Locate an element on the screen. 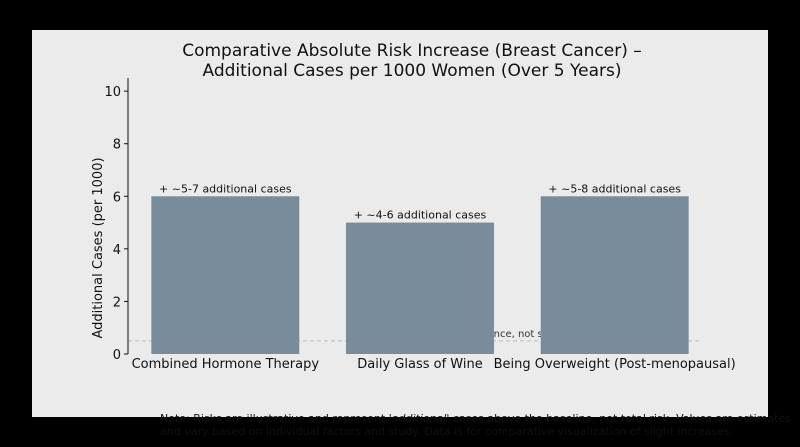 This screenshot has width=800, height=447. category-label: Being Overweight (Post-menopausal) is located at coordinates (615, 364).